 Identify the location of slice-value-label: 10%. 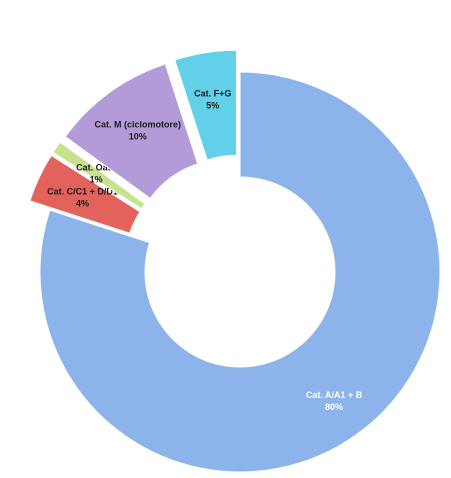
(138, 137).